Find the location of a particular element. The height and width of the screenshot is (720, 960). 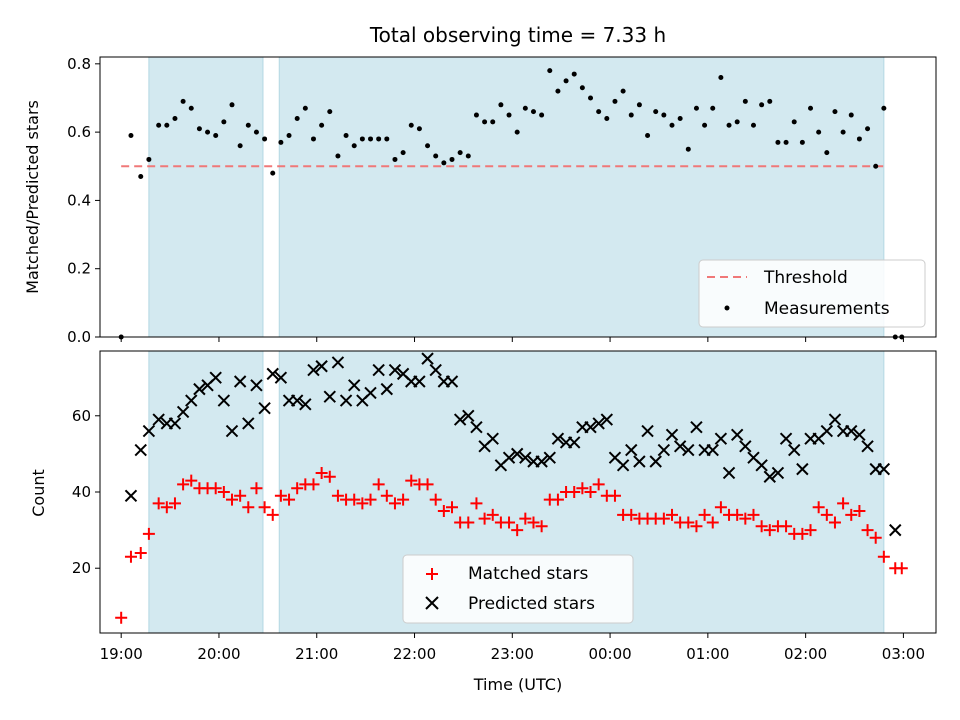

legend-measurement-swatch is located at coordinates (727, 308).